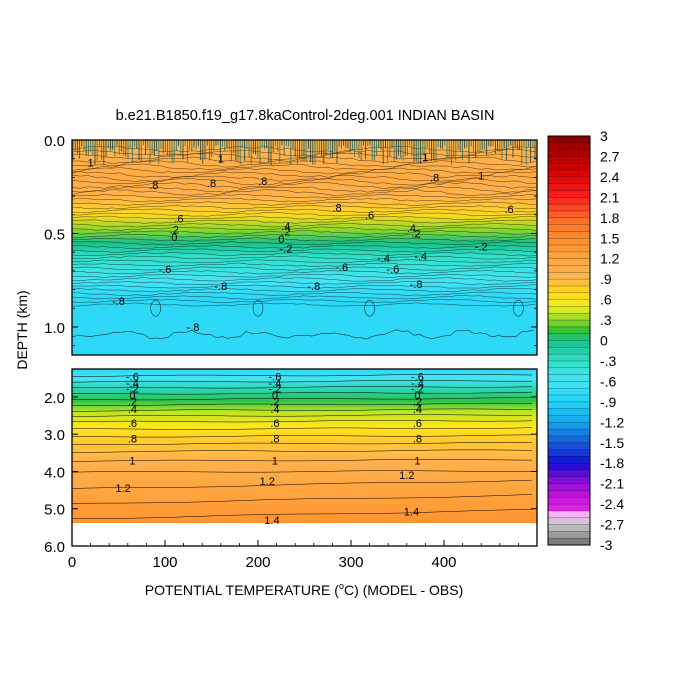  I want to click on colorbar-label: 3, so click(604, 136).